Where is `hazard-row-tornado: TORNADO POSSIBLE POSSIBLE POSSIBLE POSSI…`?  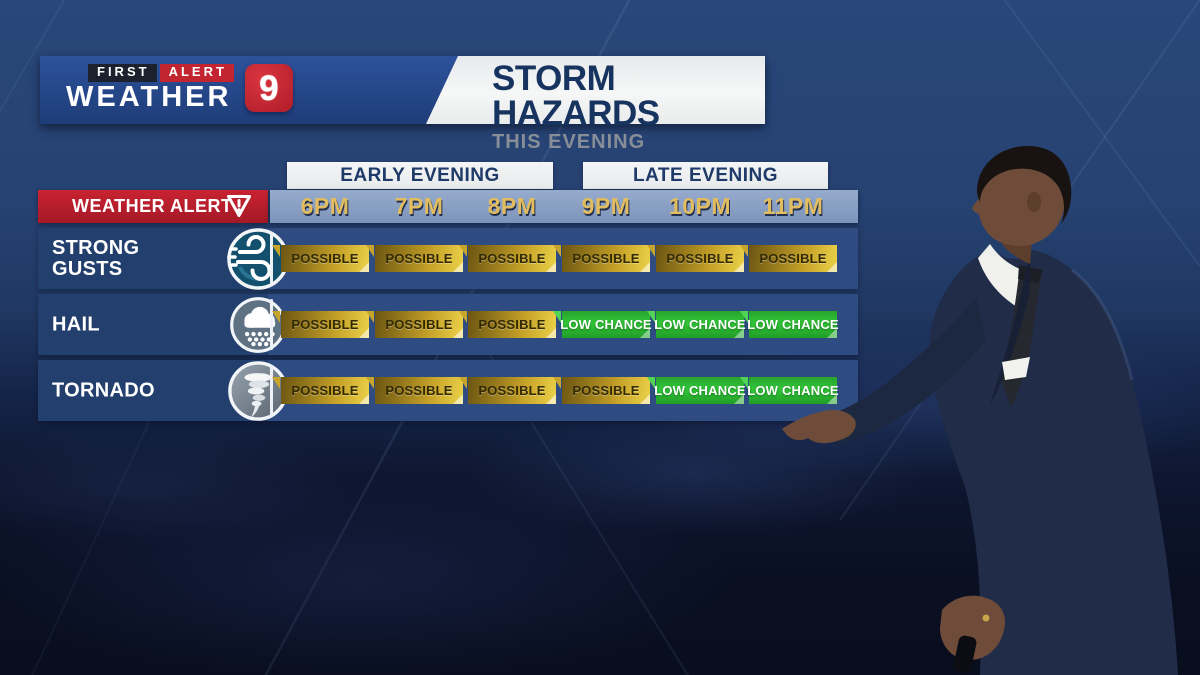
hazard-row-tornado: TORNADO POSSIBLE POSSIBLE POSSIBLE POSSI… is located at coordinates (448, 390).